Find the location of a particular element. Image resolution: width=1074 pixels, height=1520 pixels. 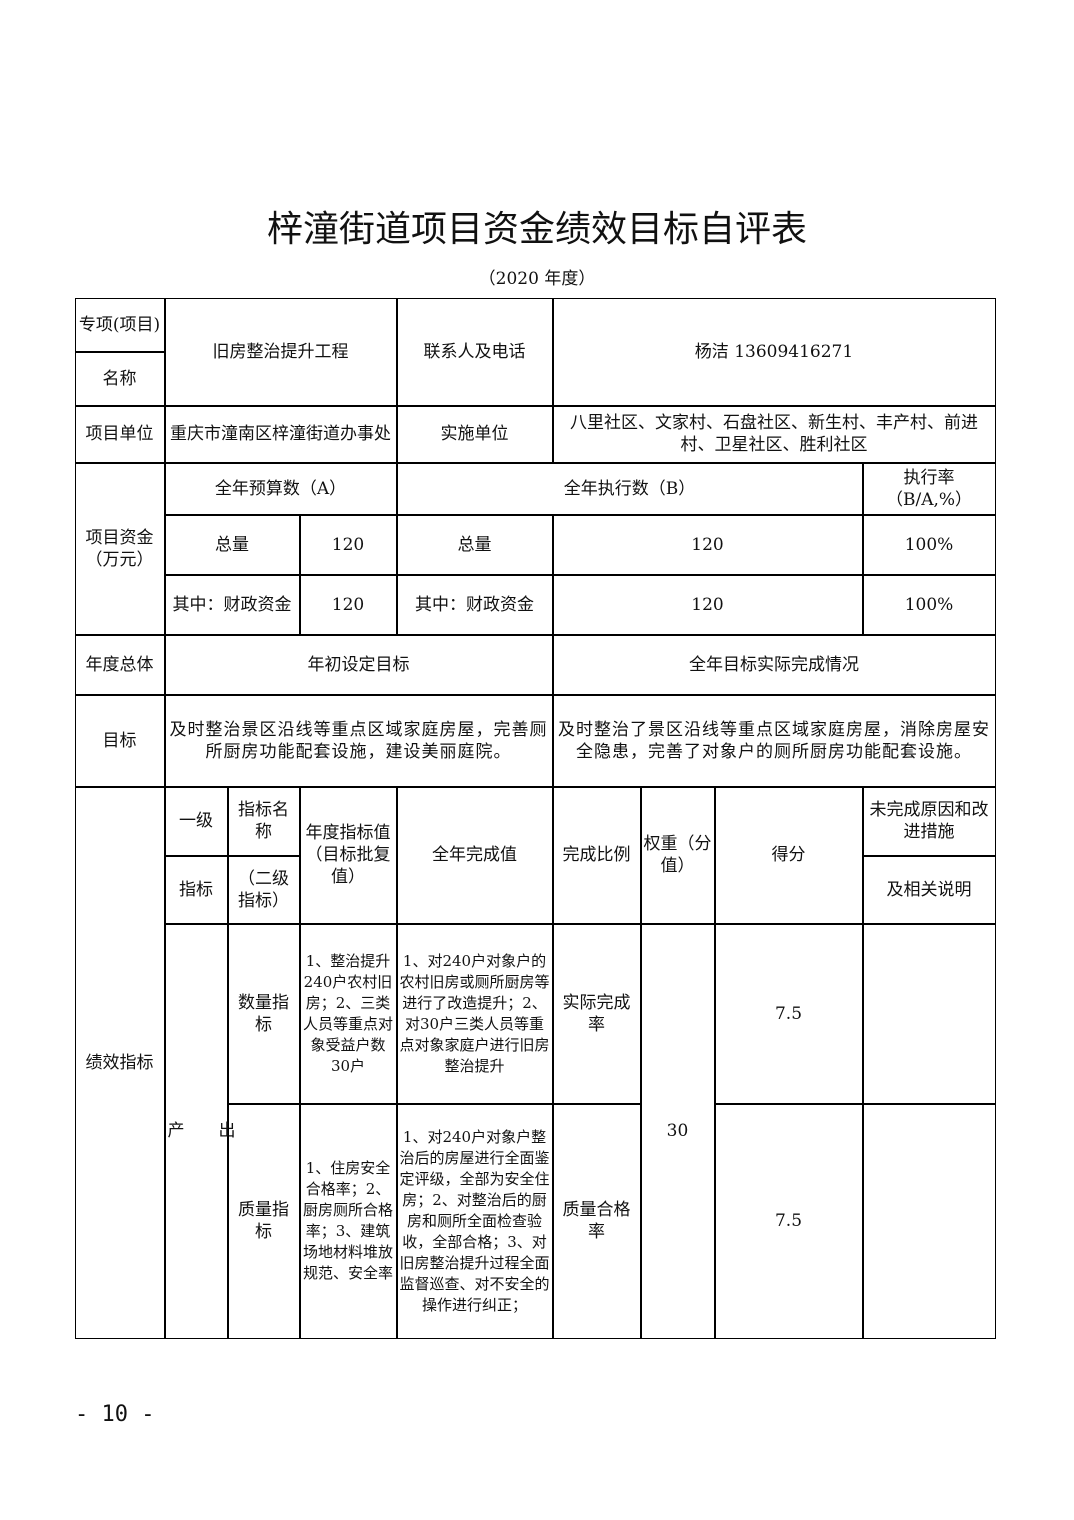

level1-header-a: 一级 is located at coordinates (196, 821).